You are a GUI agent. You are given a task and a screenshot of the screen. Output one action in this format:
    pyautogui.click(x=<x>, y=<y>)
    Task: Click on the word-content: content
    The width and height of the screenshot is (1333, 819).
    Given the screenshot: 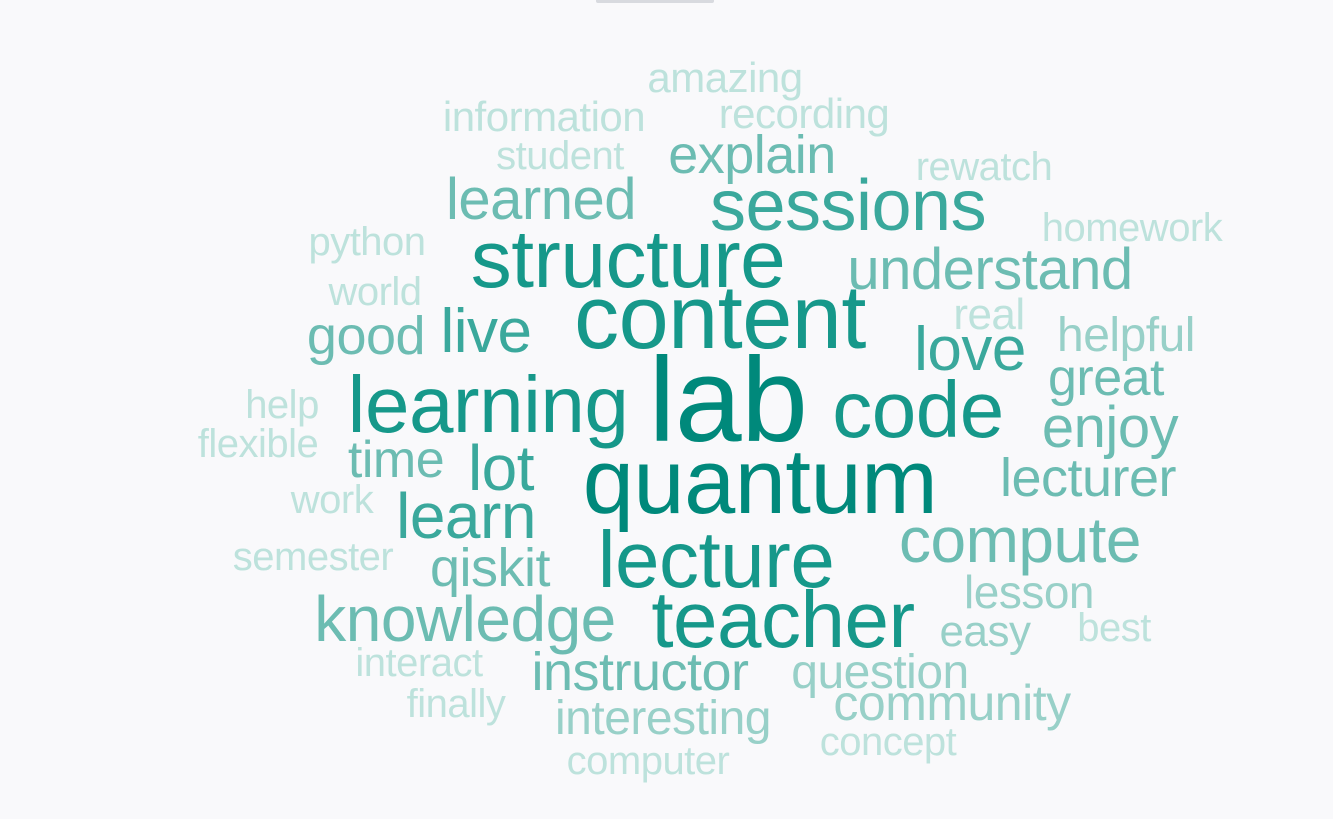 What is the action you would take?
    pyautogui.click(x=720, y=318)
    